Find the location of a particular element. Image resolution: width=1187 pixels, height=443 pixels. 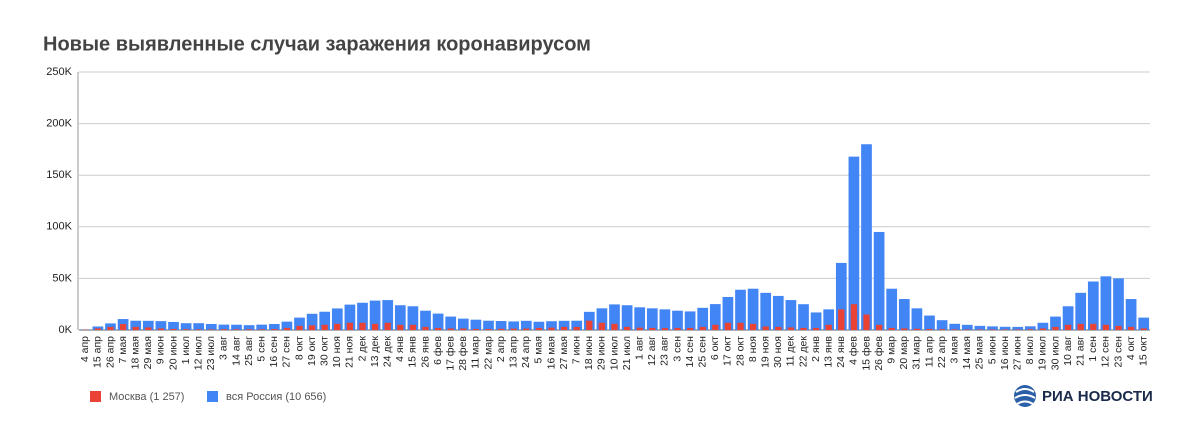

x-tick-label: 14 мая is located at coordinates (967, 352).